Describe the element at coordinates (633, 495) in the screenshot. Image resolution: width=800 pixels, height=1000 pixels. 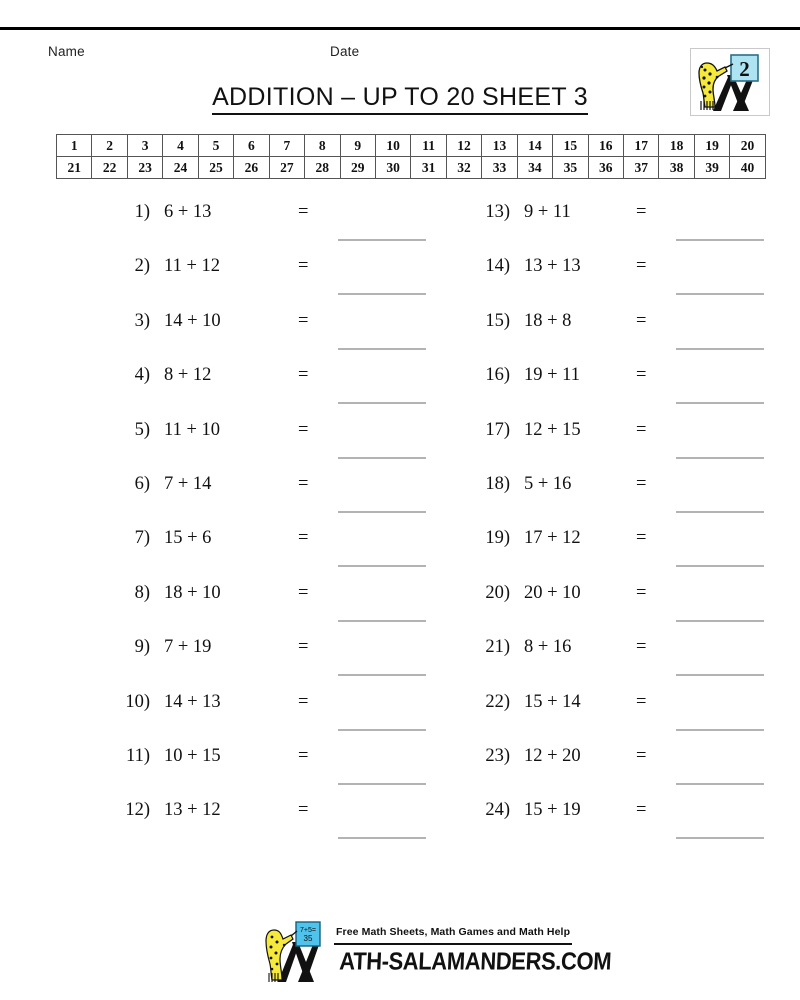
I see `problem-row: 18) 5 + 16 =` at that location.